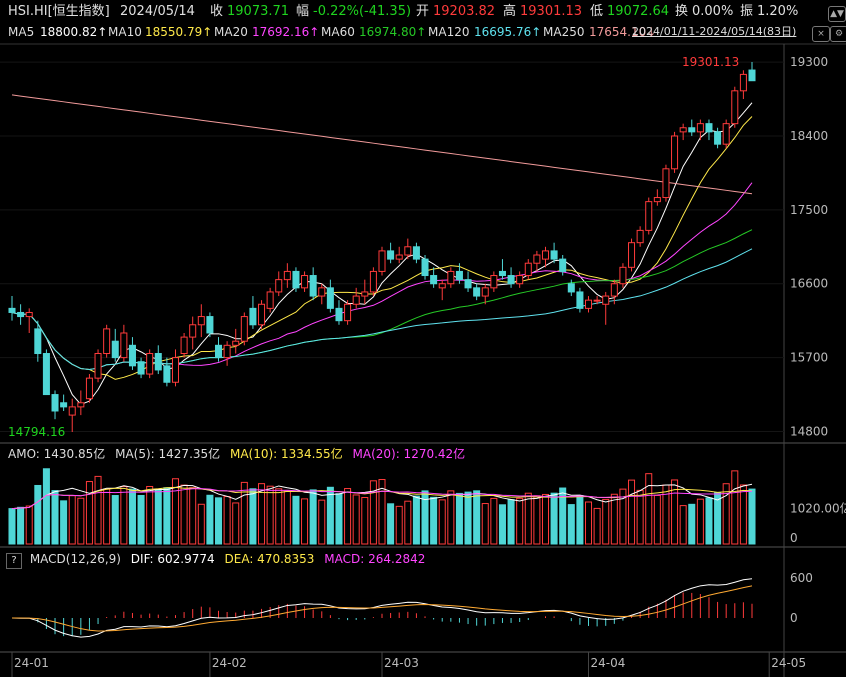 This screenshot has width=846, height=677. Describe the element at coordinates (623, 32) in the screenshot. I see `ma250-value: 17654.10↓` at that location.